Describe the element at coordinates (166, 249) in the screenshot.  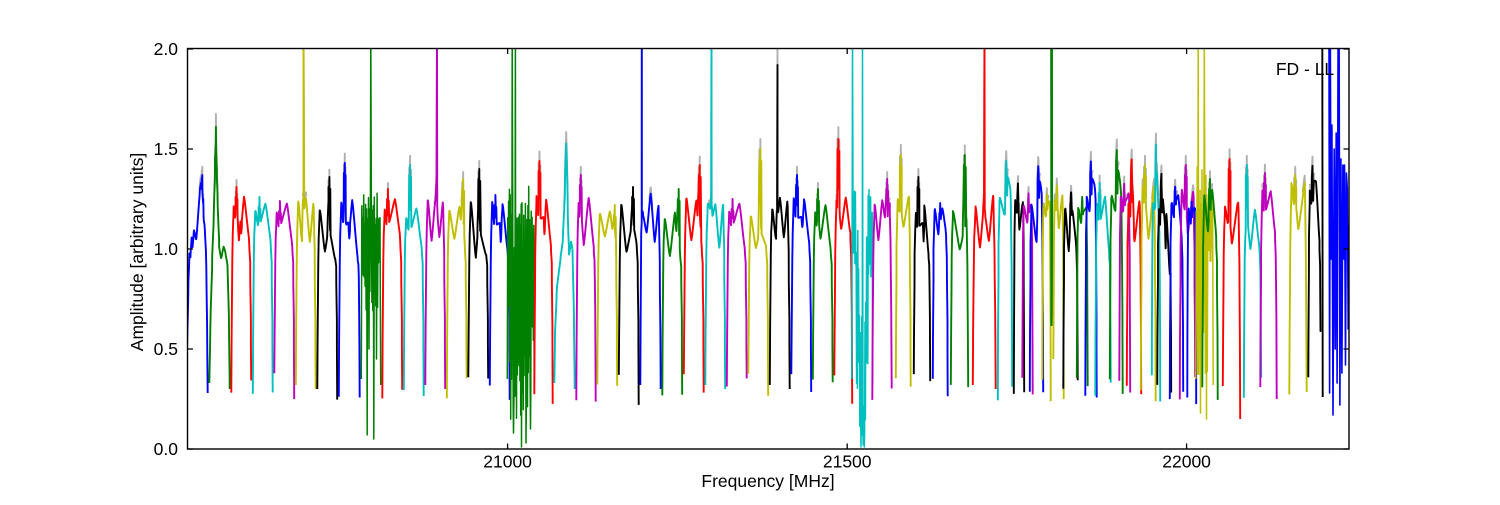
I see `svg-text: 1.0` at that location.